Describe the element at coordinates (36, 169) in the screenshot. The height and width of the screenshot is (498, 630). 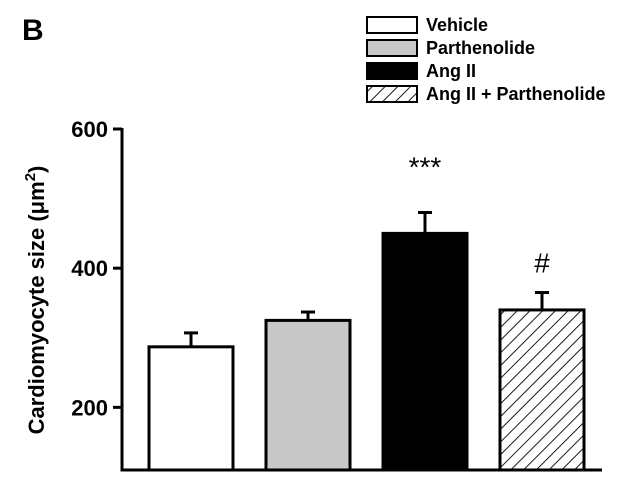
I see `y-axis-label-close: )` at that location.